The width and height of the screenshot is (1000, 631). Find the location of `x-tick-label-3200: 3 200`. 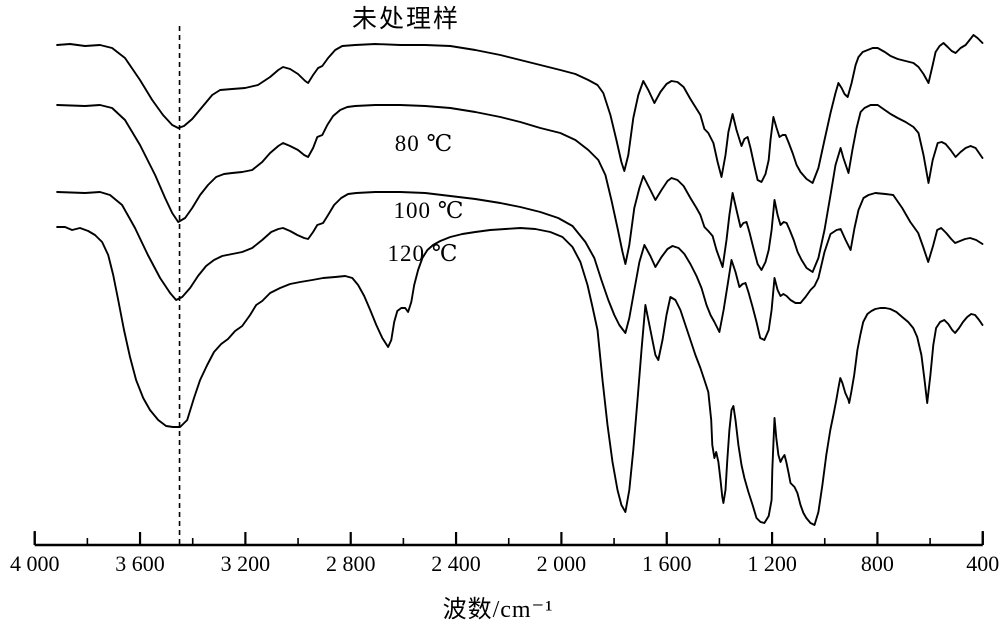

x-tick-label-3200: 3 200 is located at coordinates (245, 563).